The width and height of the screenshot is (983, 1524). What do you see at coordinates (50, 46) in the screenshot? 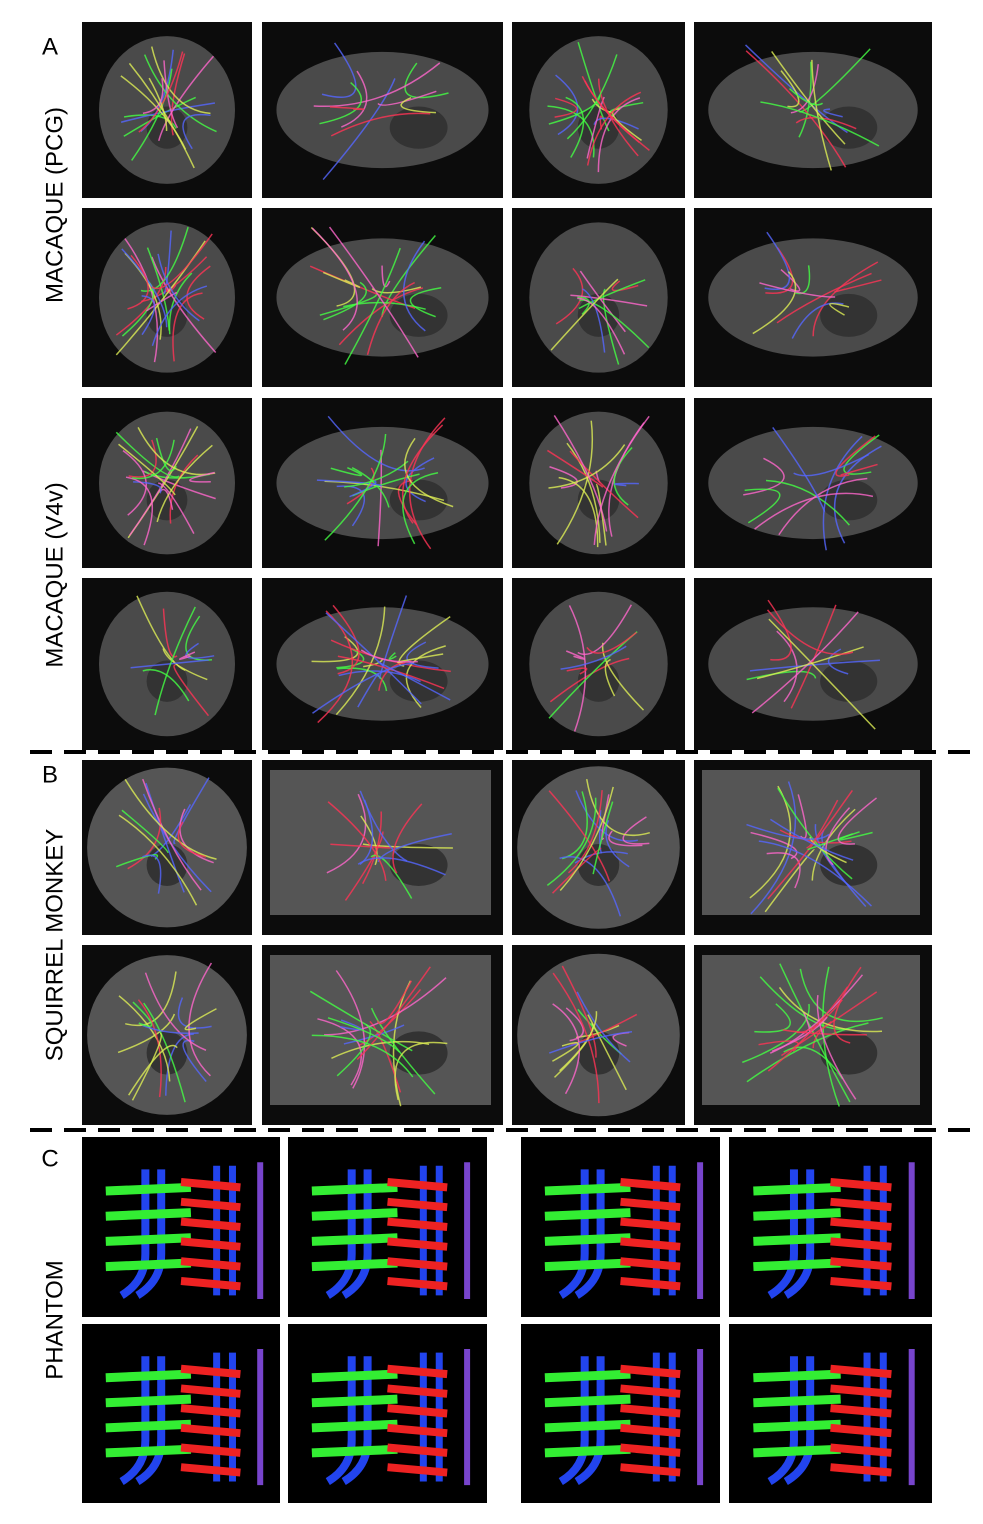
I see `panel-letter: A` at bounding box center [50, 46].